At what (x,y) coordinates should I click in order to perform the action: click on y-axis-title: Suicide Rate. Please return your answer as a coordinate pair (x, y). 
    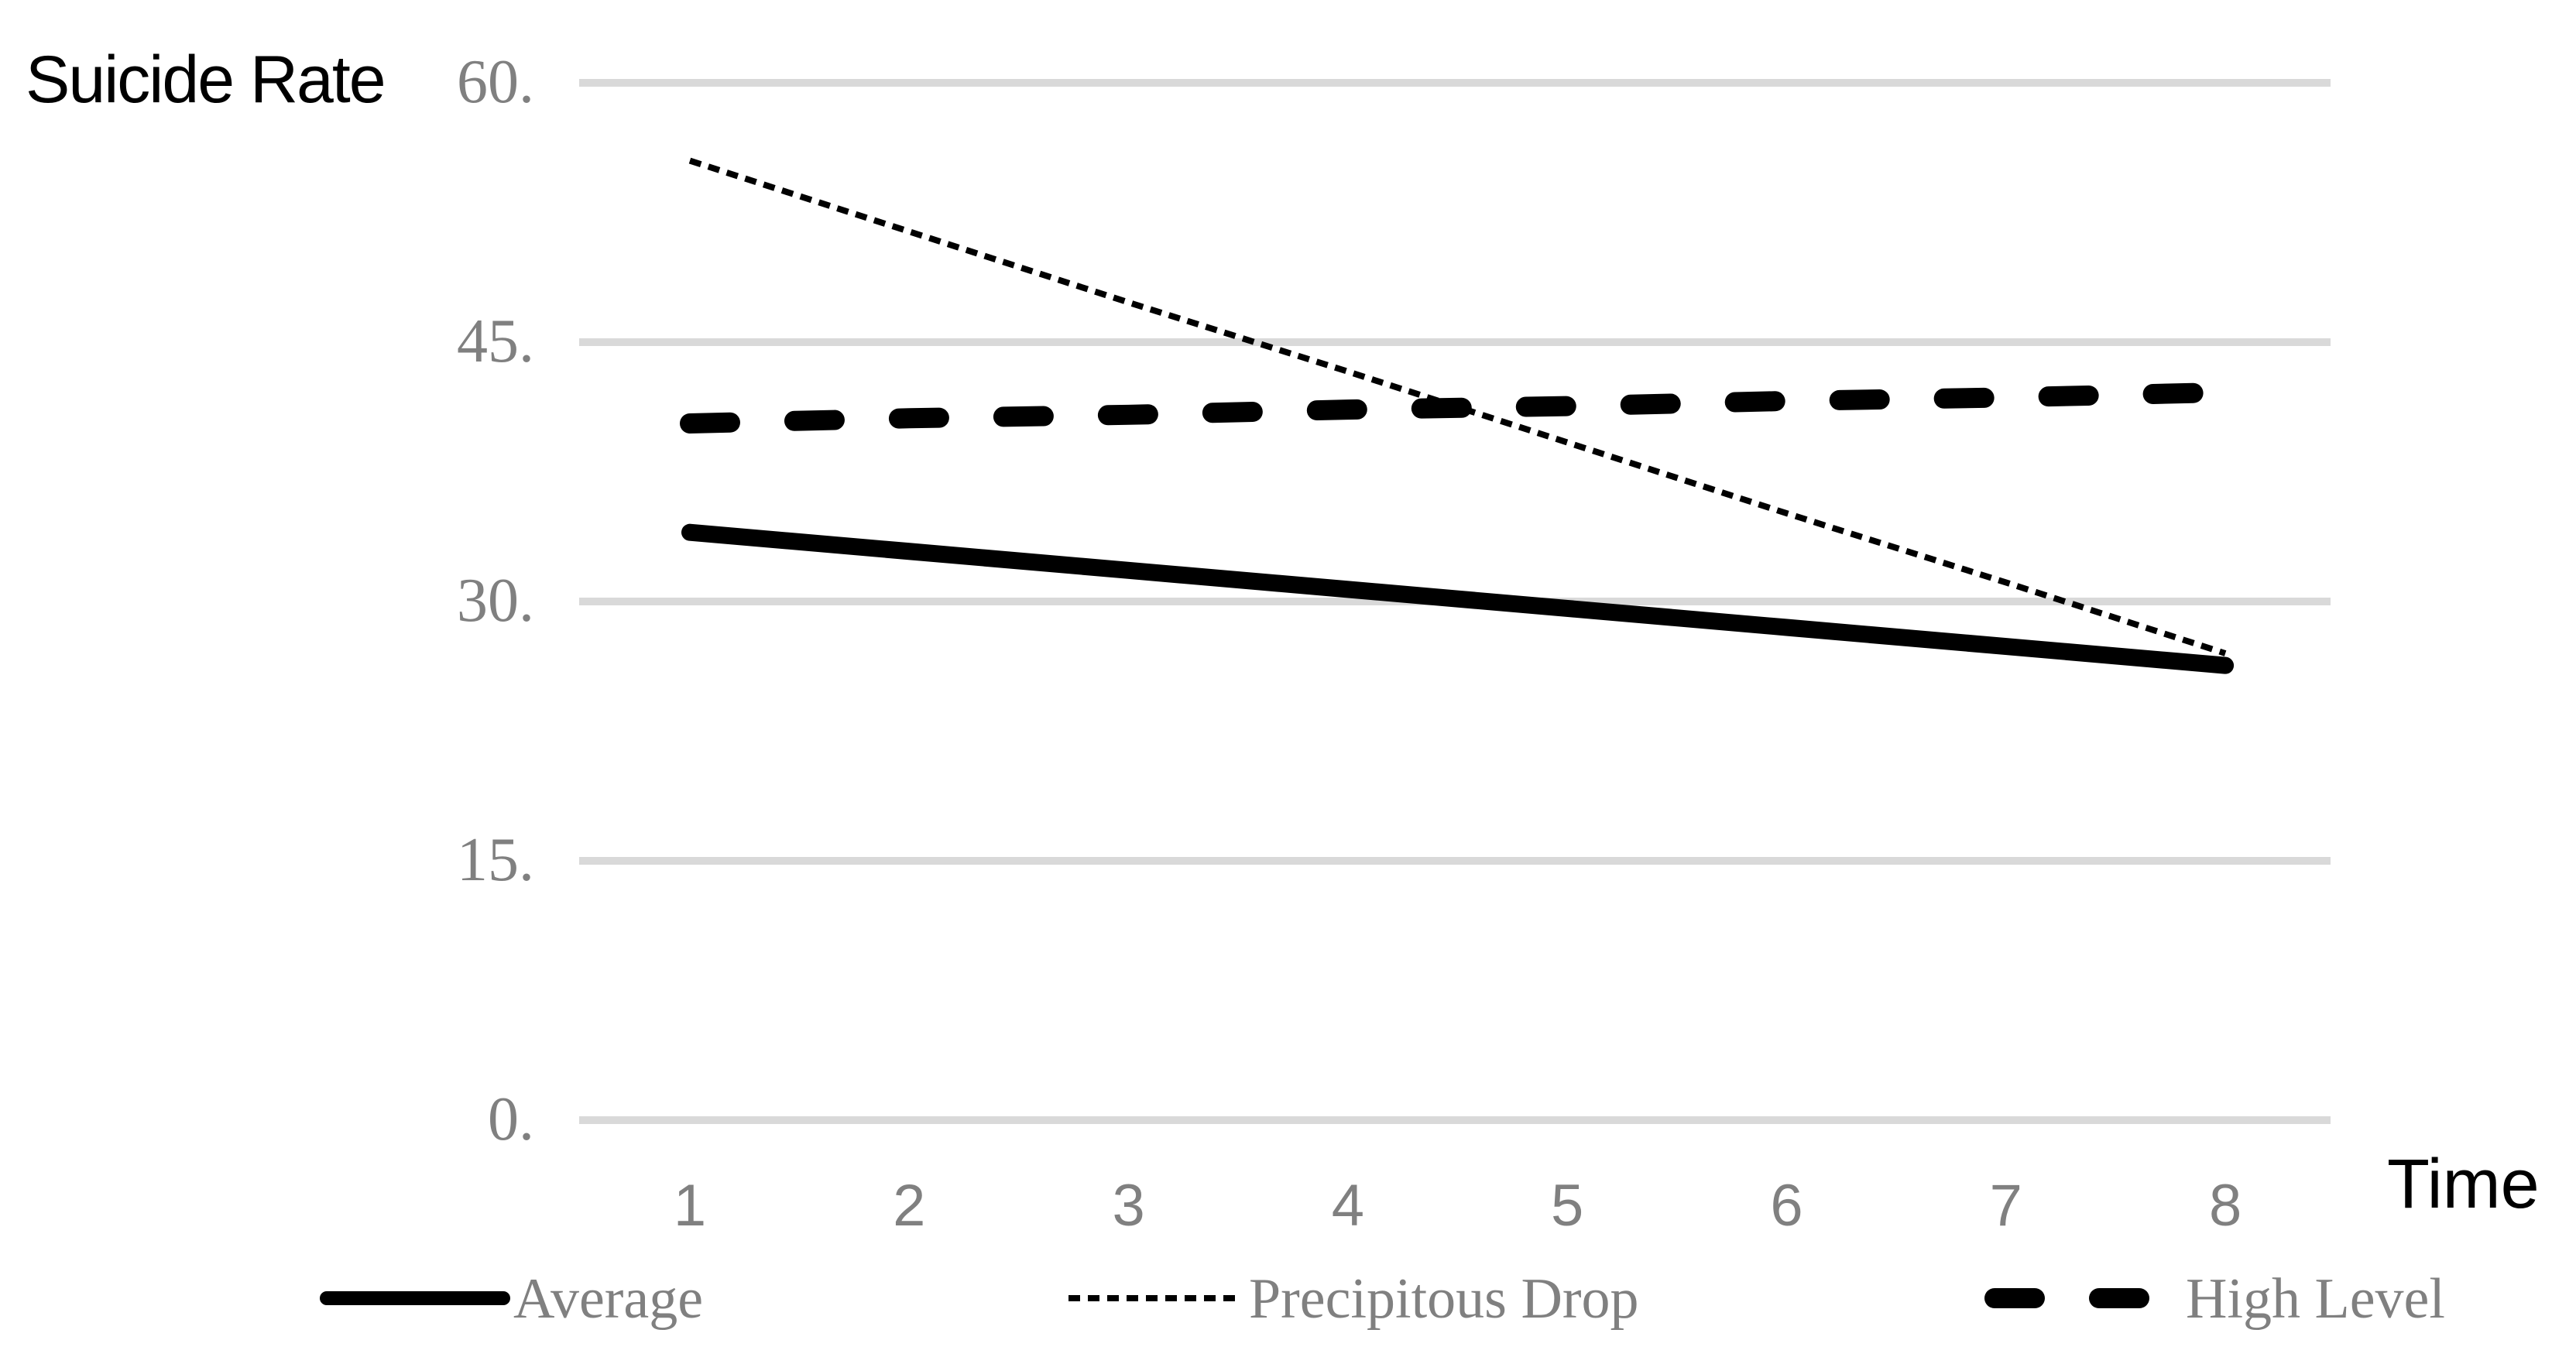
    Looking at the image, I should click on (205, 80).